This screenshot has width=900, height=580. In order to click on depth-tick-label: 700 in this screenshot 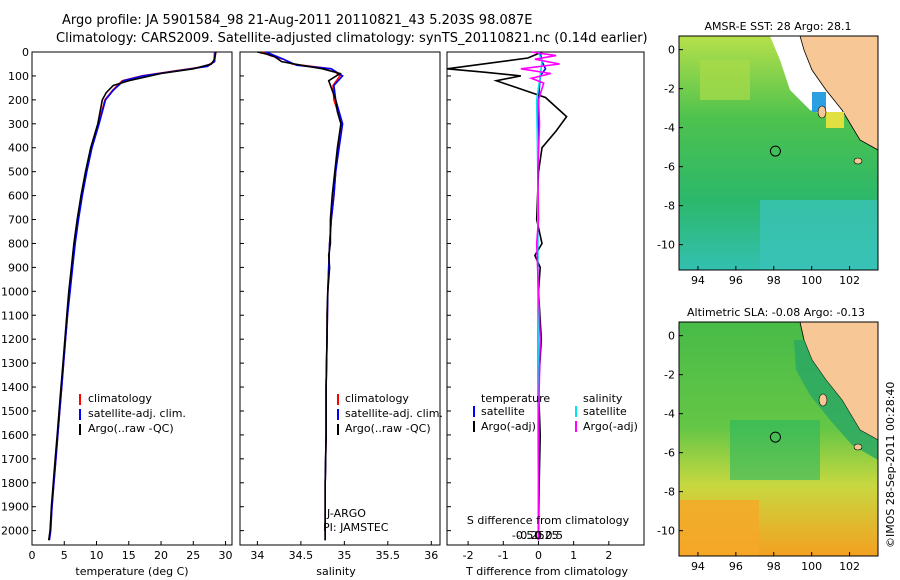, I will do `click(18, 220)`.